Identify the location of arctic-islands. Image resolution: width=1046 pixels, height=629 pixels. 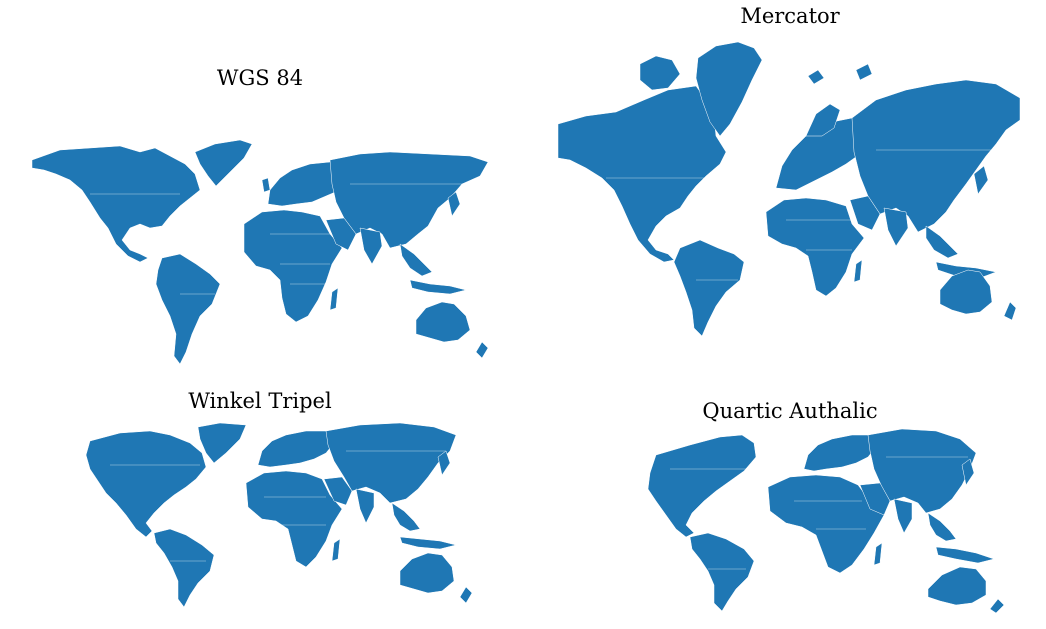
(660, 73).